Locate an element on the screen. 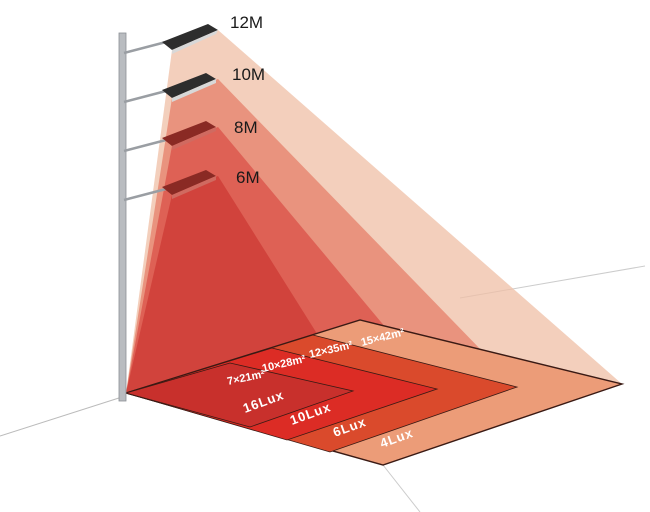  mount-height-label: 6M is located at coordinates (248, 177).